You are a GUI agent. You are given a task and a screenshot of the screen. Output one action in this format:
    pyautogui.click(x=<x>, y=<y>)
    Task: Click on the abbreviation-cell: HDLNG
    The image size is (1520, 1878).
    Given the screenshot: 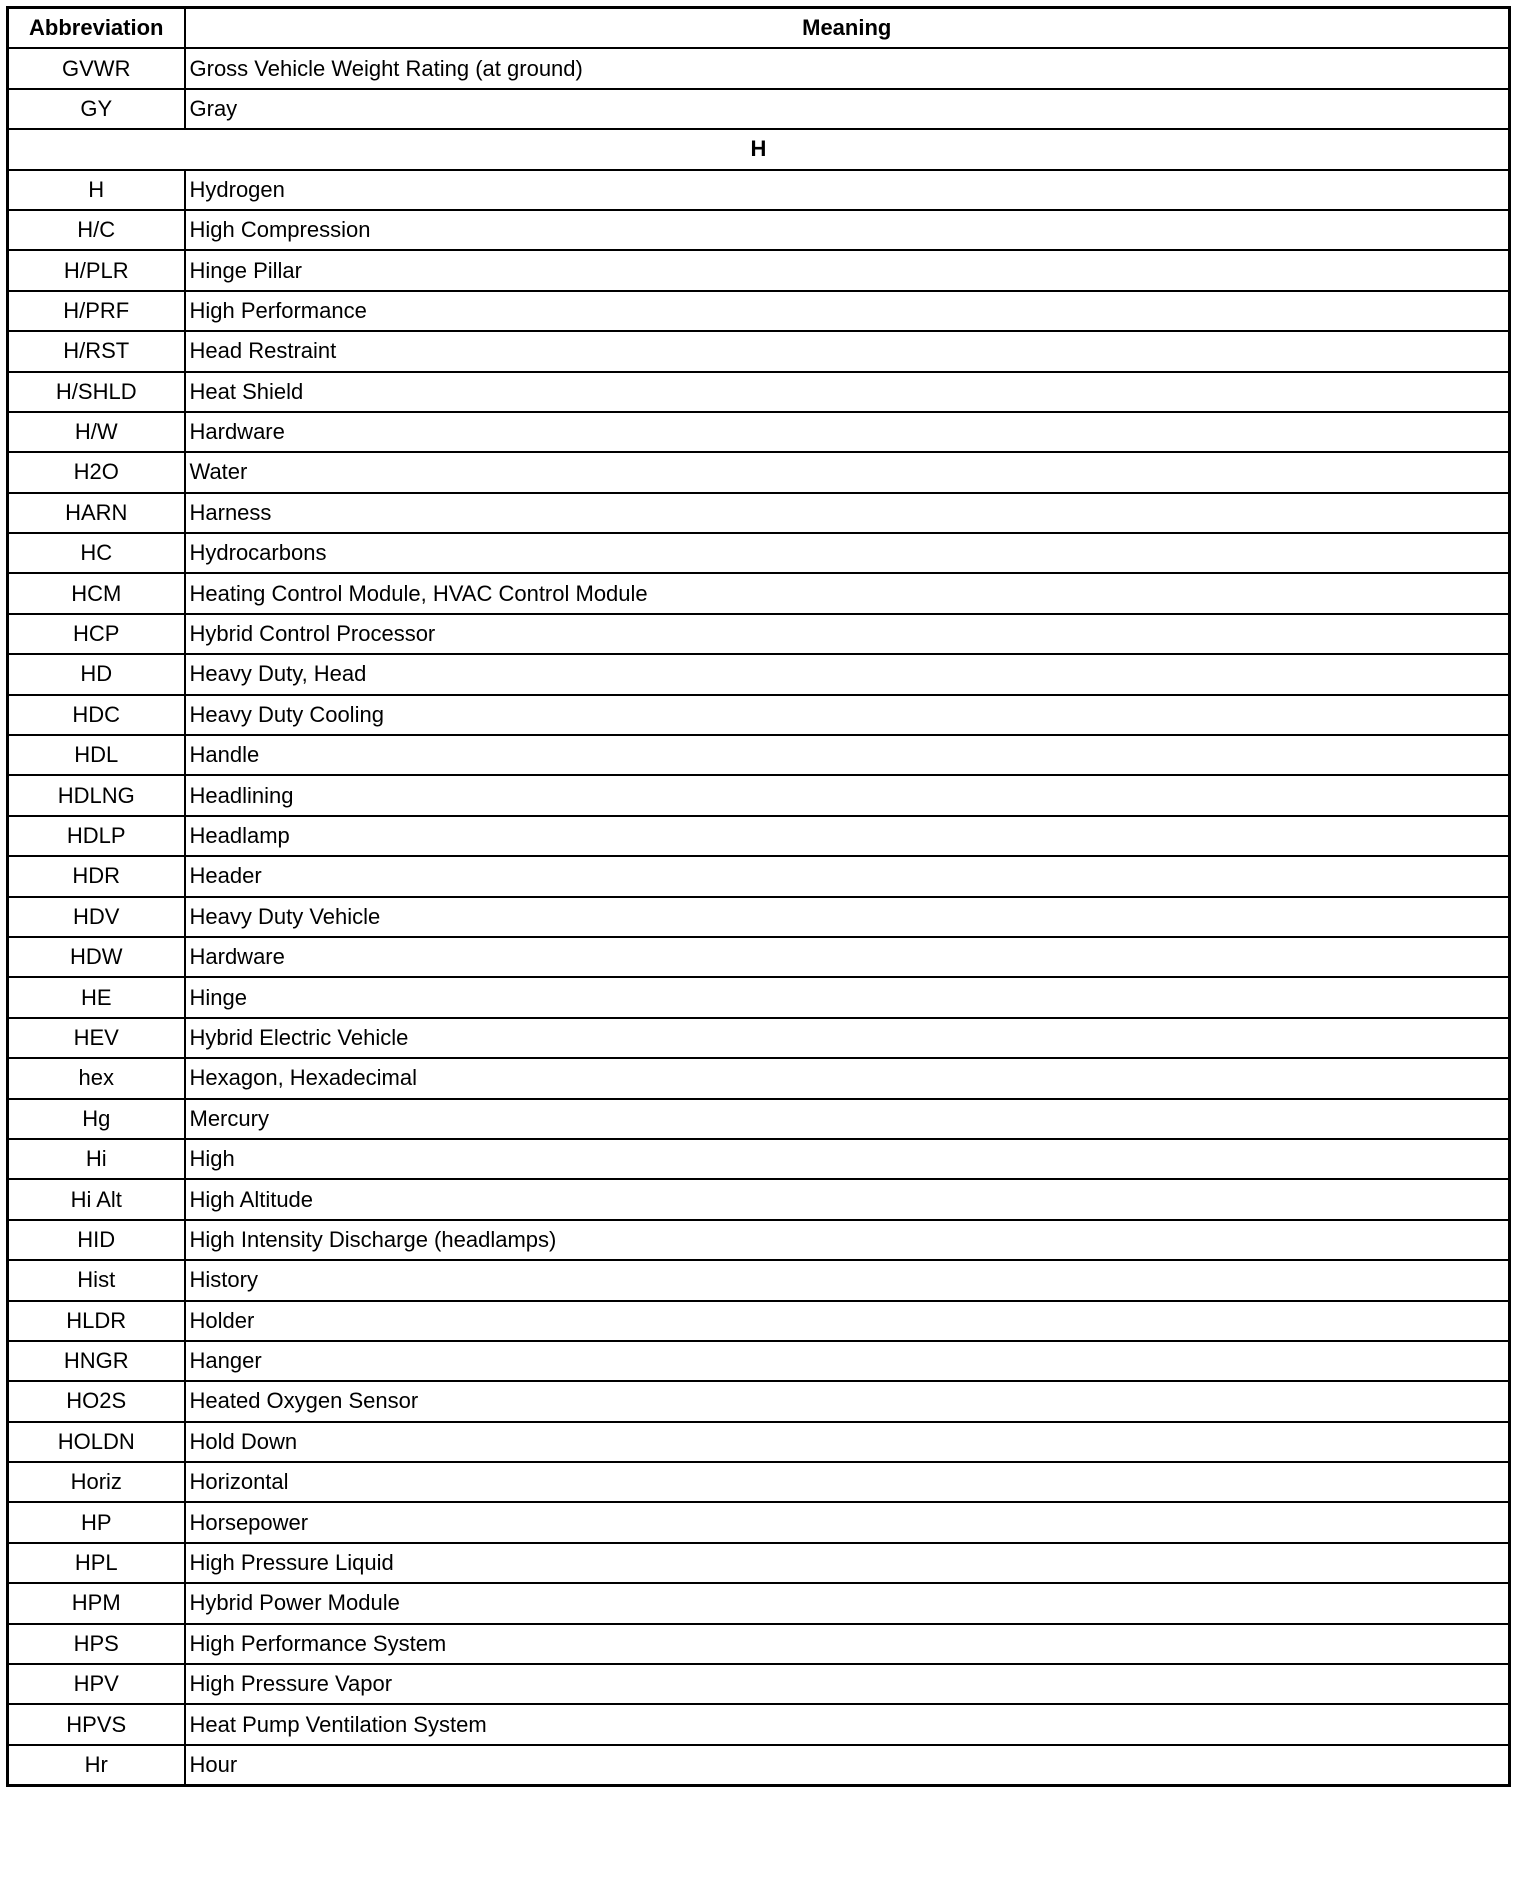 What is the action you would take?
    pyautogui.click(x=96, y=795)
    